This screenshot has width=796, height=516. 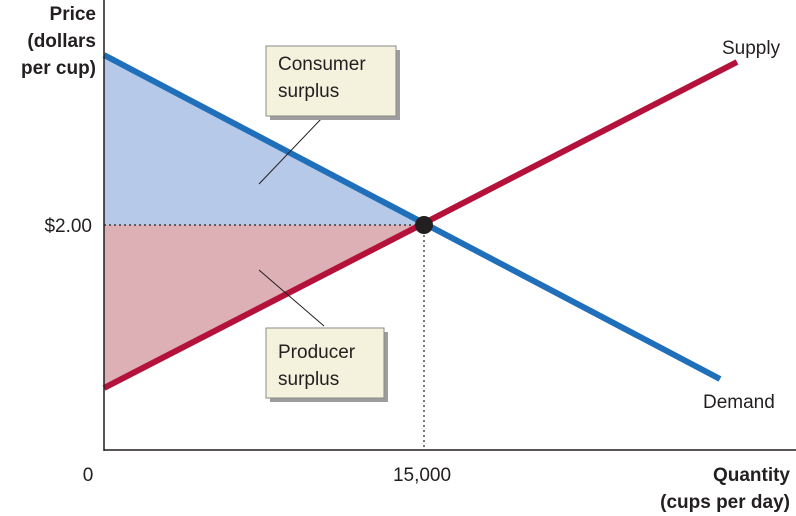 I want to click on consumer-surplus-callout: Consumer surplus, so click(x=332, y=82).